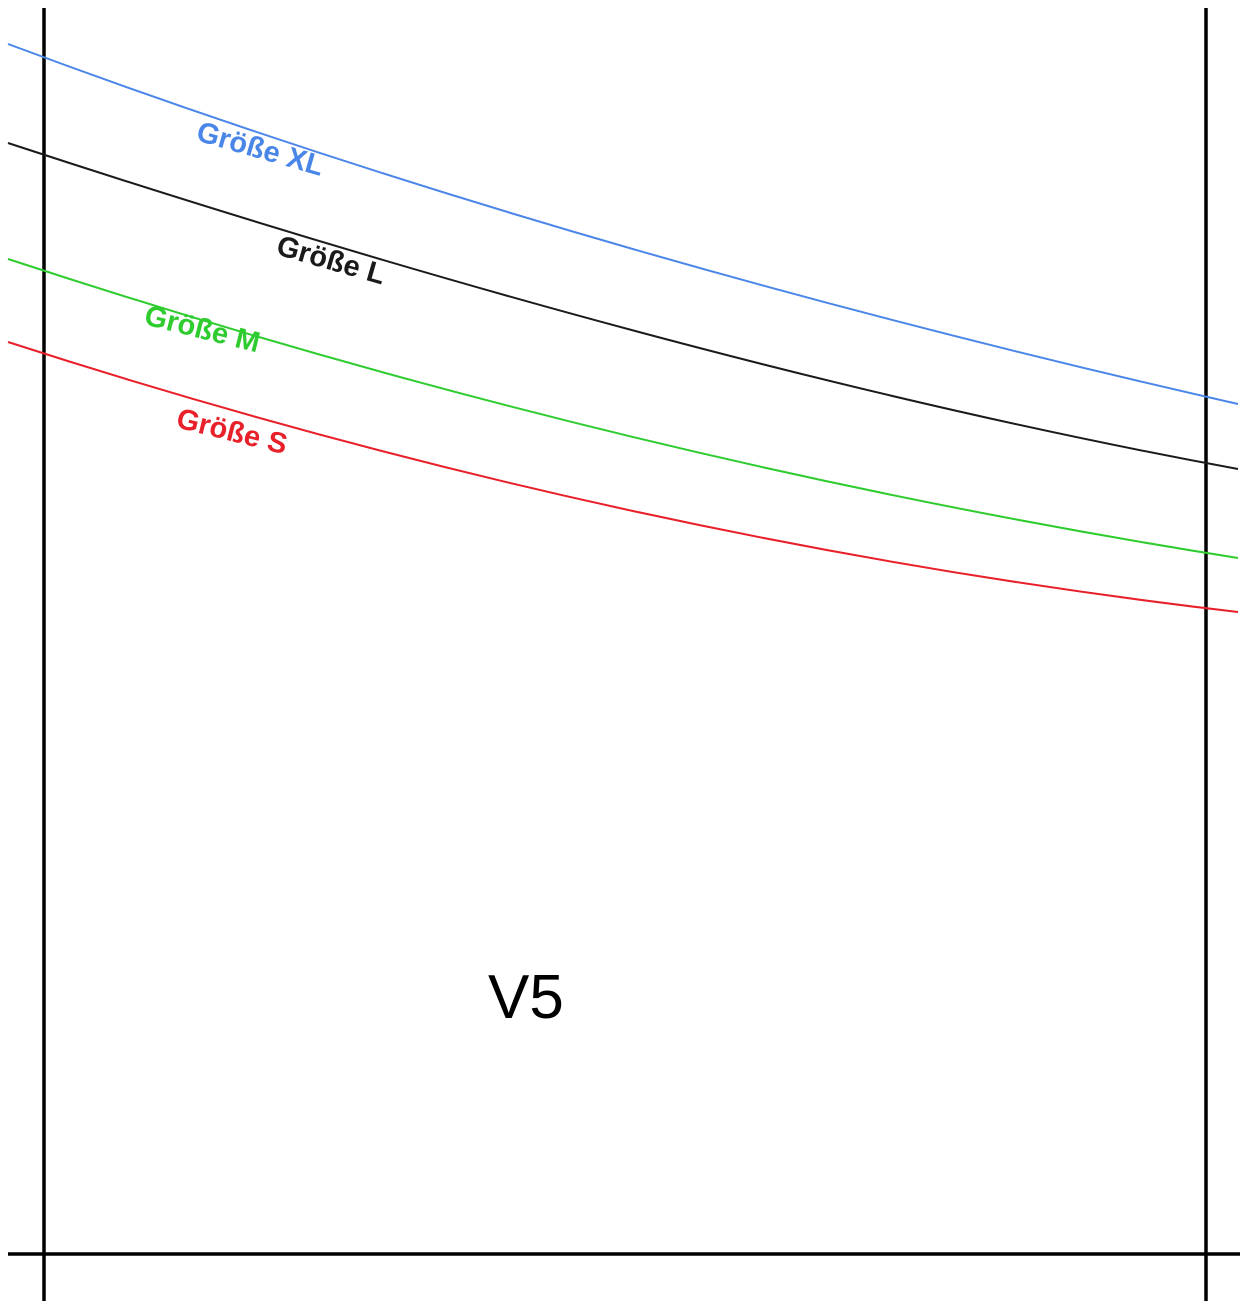 This screenshot has height=1301, width=1244. What do you see at coordinates (264, 288) in the screenshot?
I see `size-labels: Größe XL Größe L Größe M Größe S` at bounding box center [264, 288].